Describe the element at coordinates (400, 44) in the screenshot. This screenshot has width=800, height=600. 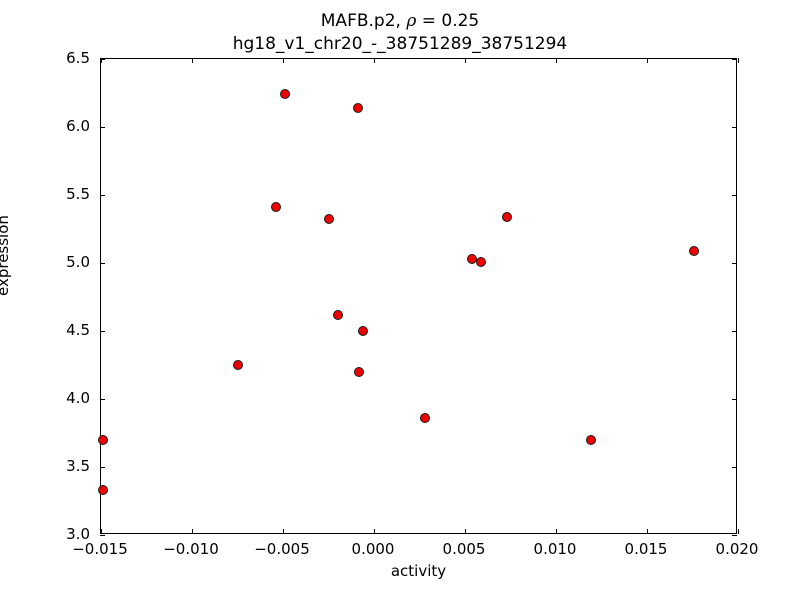
I see `chart-title-line-2: hg18_v1_chr20_-_38751289_38751294` at that location.